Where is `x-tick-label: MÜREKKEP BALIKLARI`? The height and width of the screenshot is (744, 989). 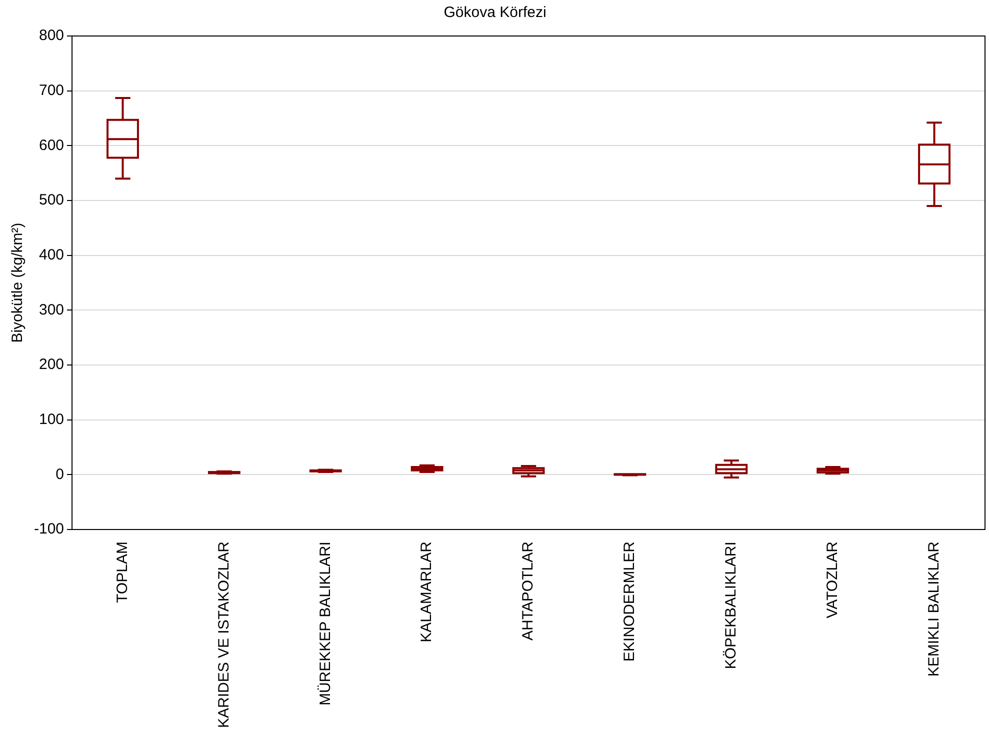 x-tick-label: MÜREKKEP BALIKLARI is located at coordinates (325, 624).